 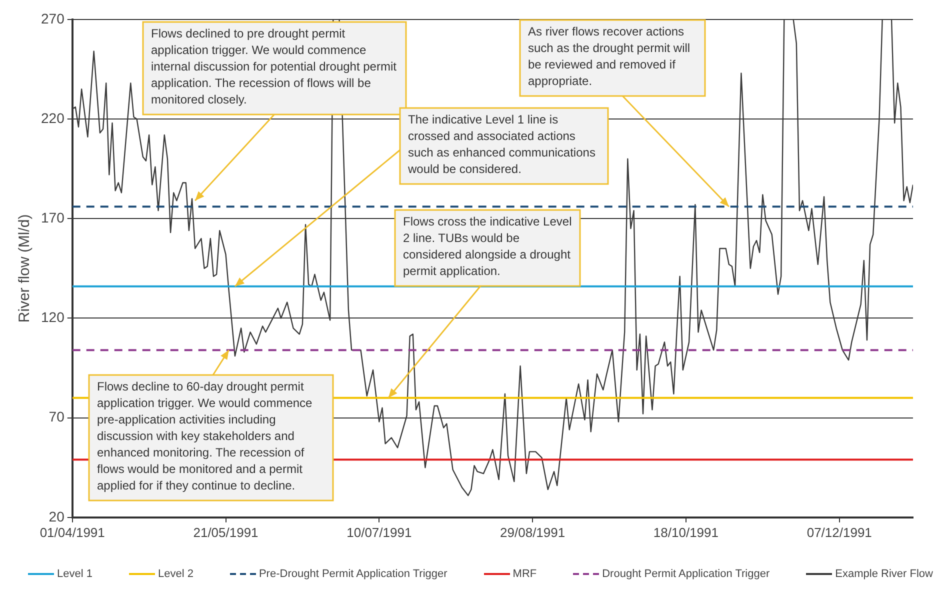 What do you see at coordinates (487, 246) in the screenshot?
I see `annotation: Flows cross the indicative Level 2 line. TUBs would be considered alongside a drought permit application.` at bounding box center [487, 246].